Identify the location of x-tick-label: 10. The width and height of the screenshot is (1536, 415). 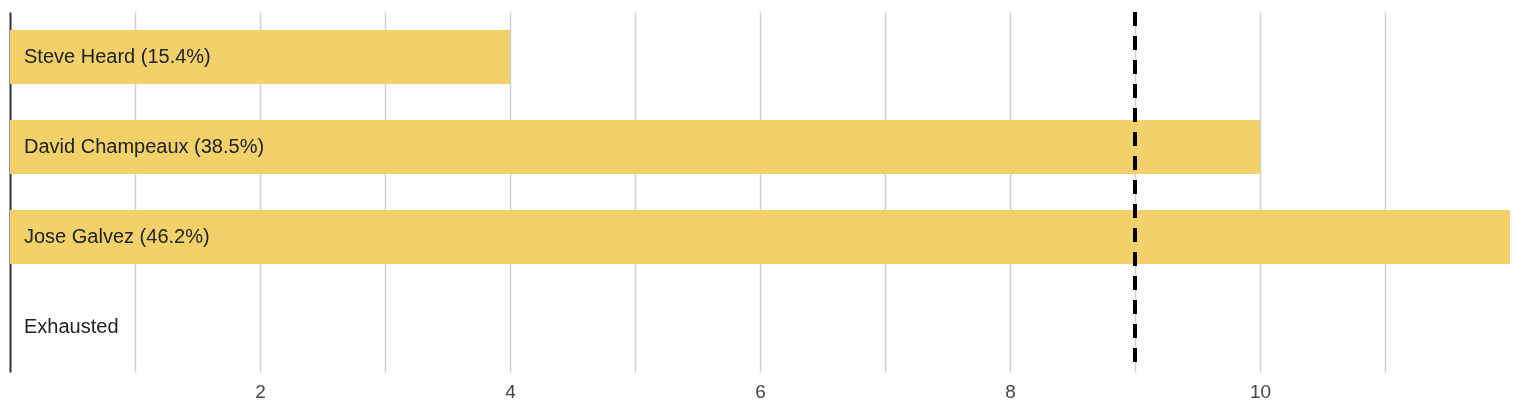
(1260, 391).